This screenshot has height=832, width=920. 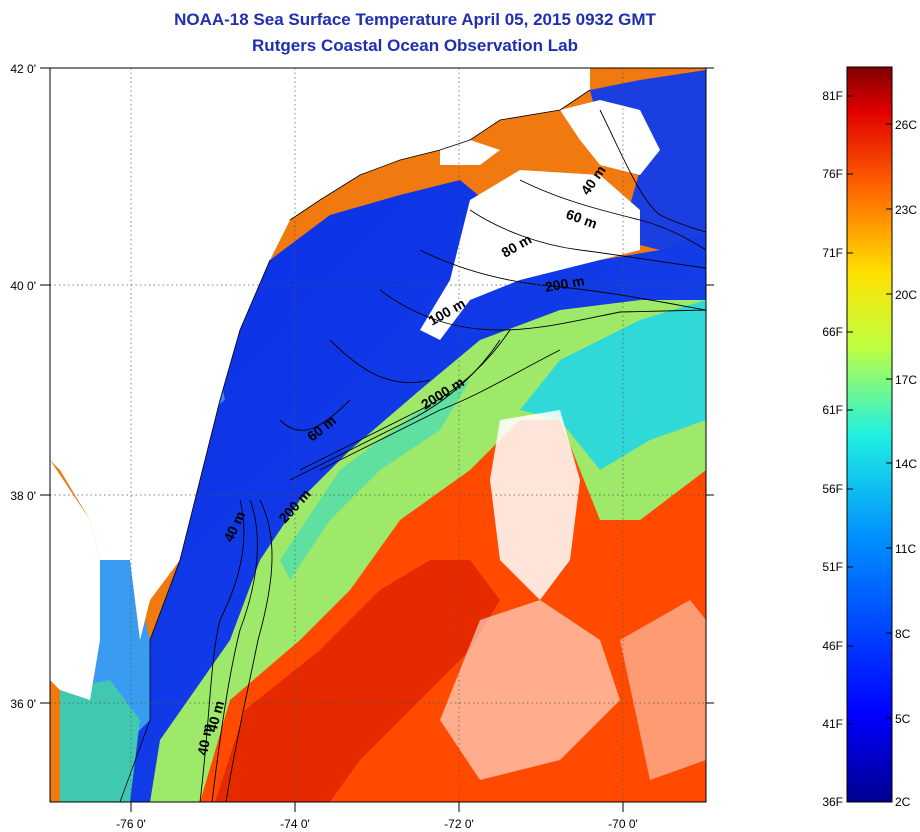 I want to click on colorbar-f-label: 46F, so click(x=832, y=646).